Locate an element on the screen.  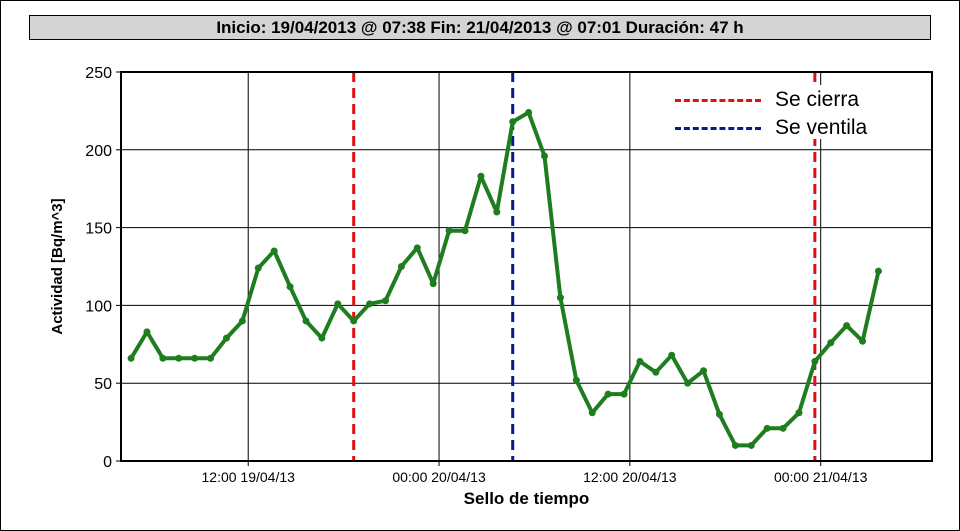
legend-swatch-red-dashed is located at coordinates (718, 100).